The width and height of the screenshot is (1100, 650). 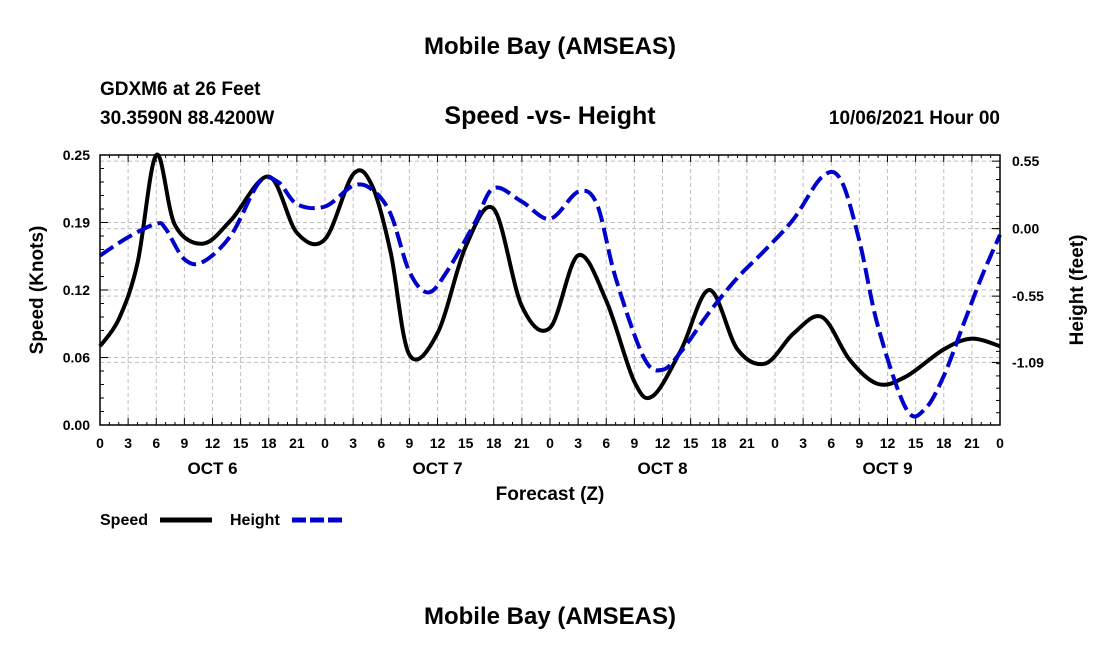 I want to click on y2-tick-label: 0.00, so click(x=1025, y=229).